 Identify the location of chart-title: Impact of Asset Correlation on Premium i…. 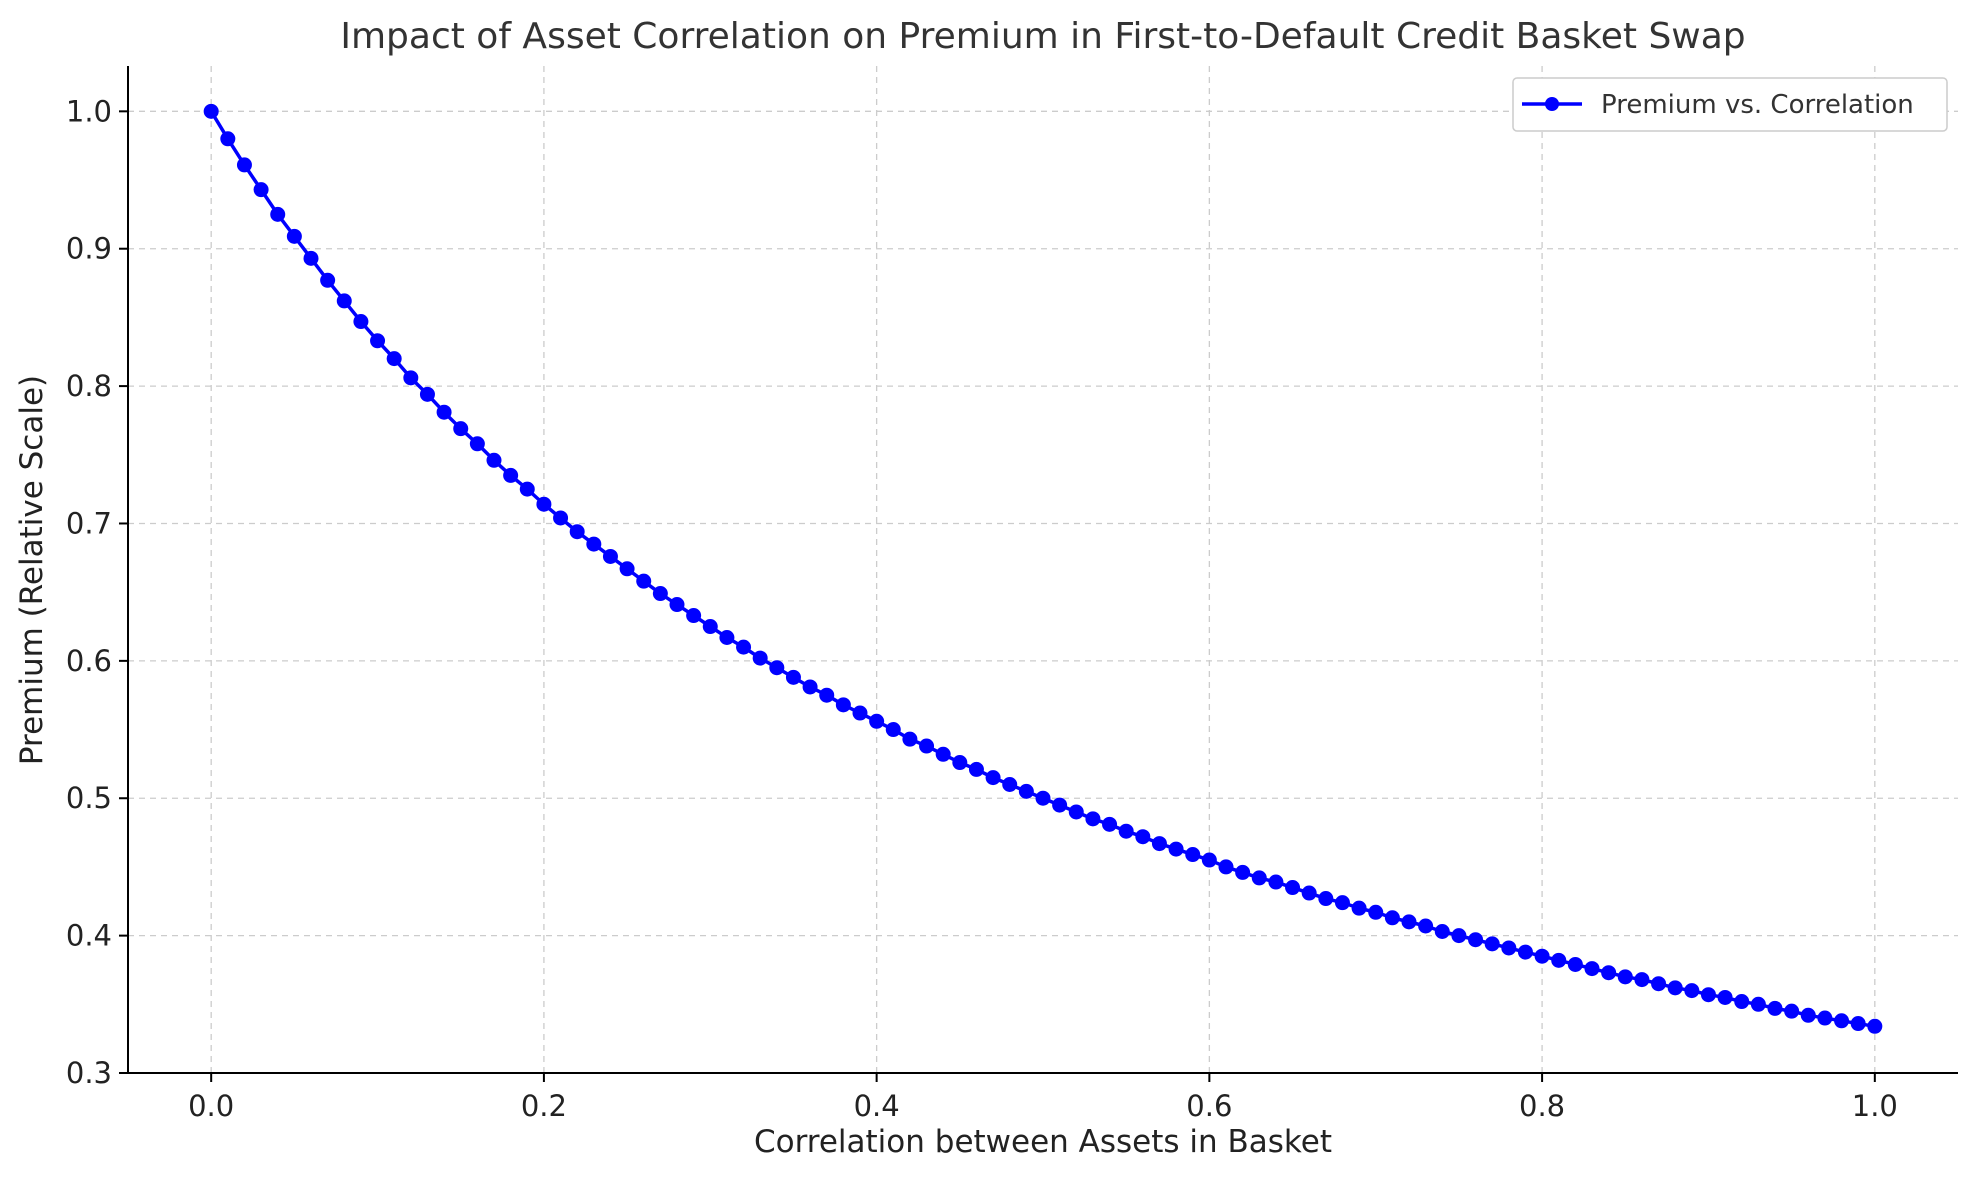
(1042, 36).